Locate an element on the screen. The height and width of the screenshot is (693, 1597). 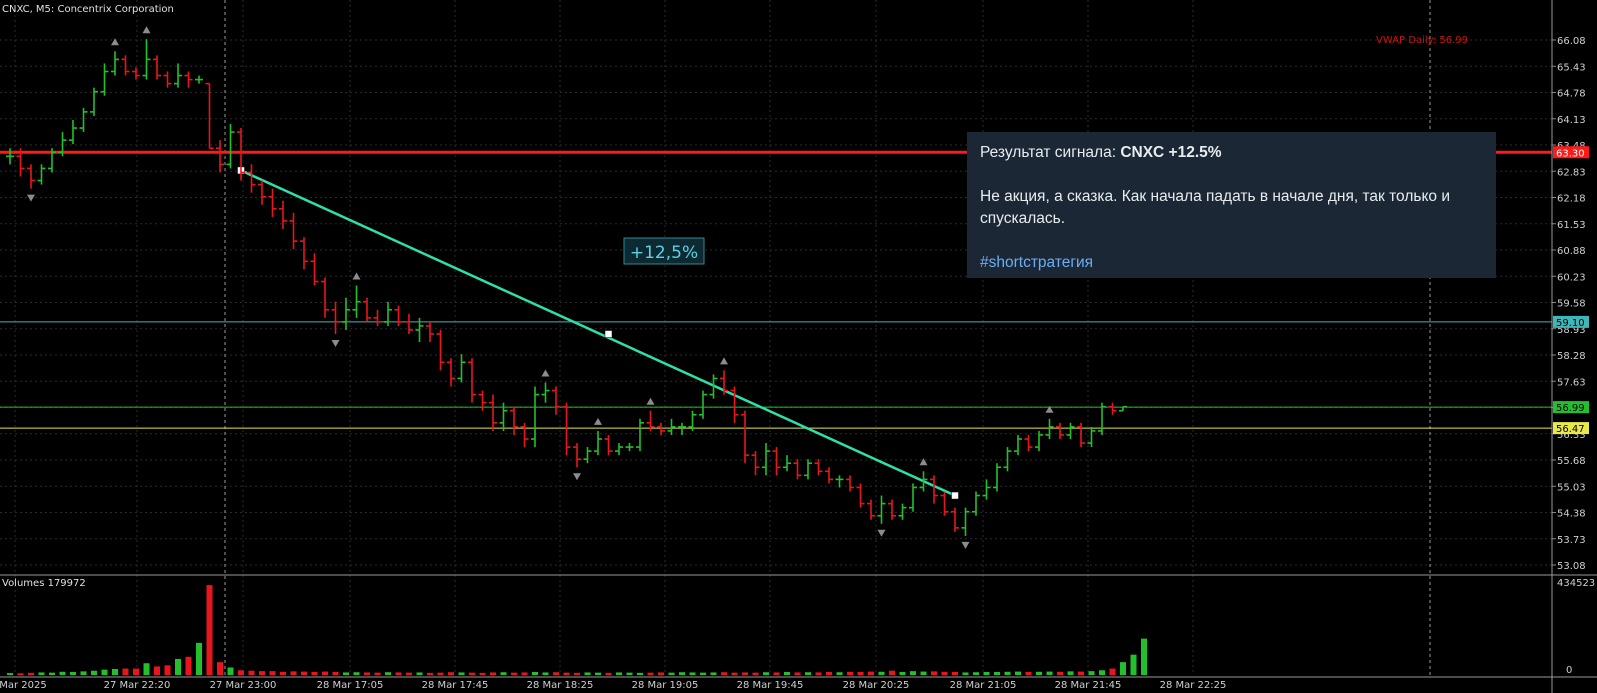
price-tag-label: 59.10 is located at coordinates (1570, 323).